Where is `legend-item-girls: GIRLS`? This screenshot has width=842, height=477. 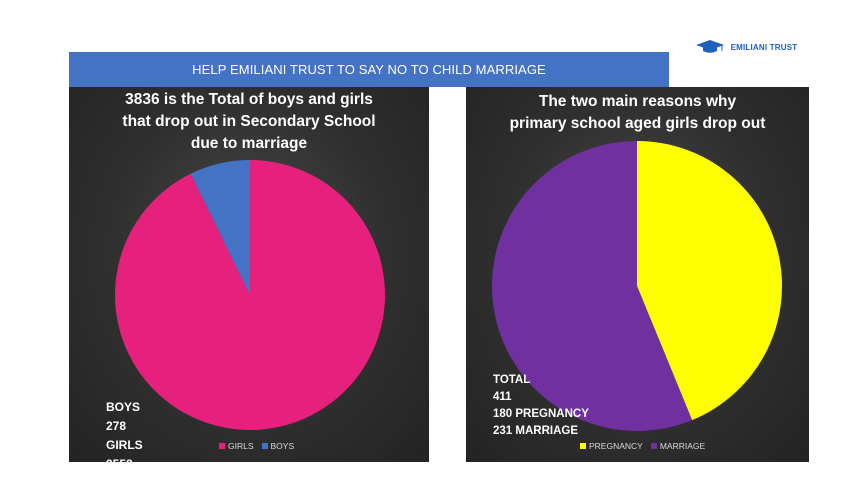 legend-item-girls: GIRLS is located at coordinates (236, 446).